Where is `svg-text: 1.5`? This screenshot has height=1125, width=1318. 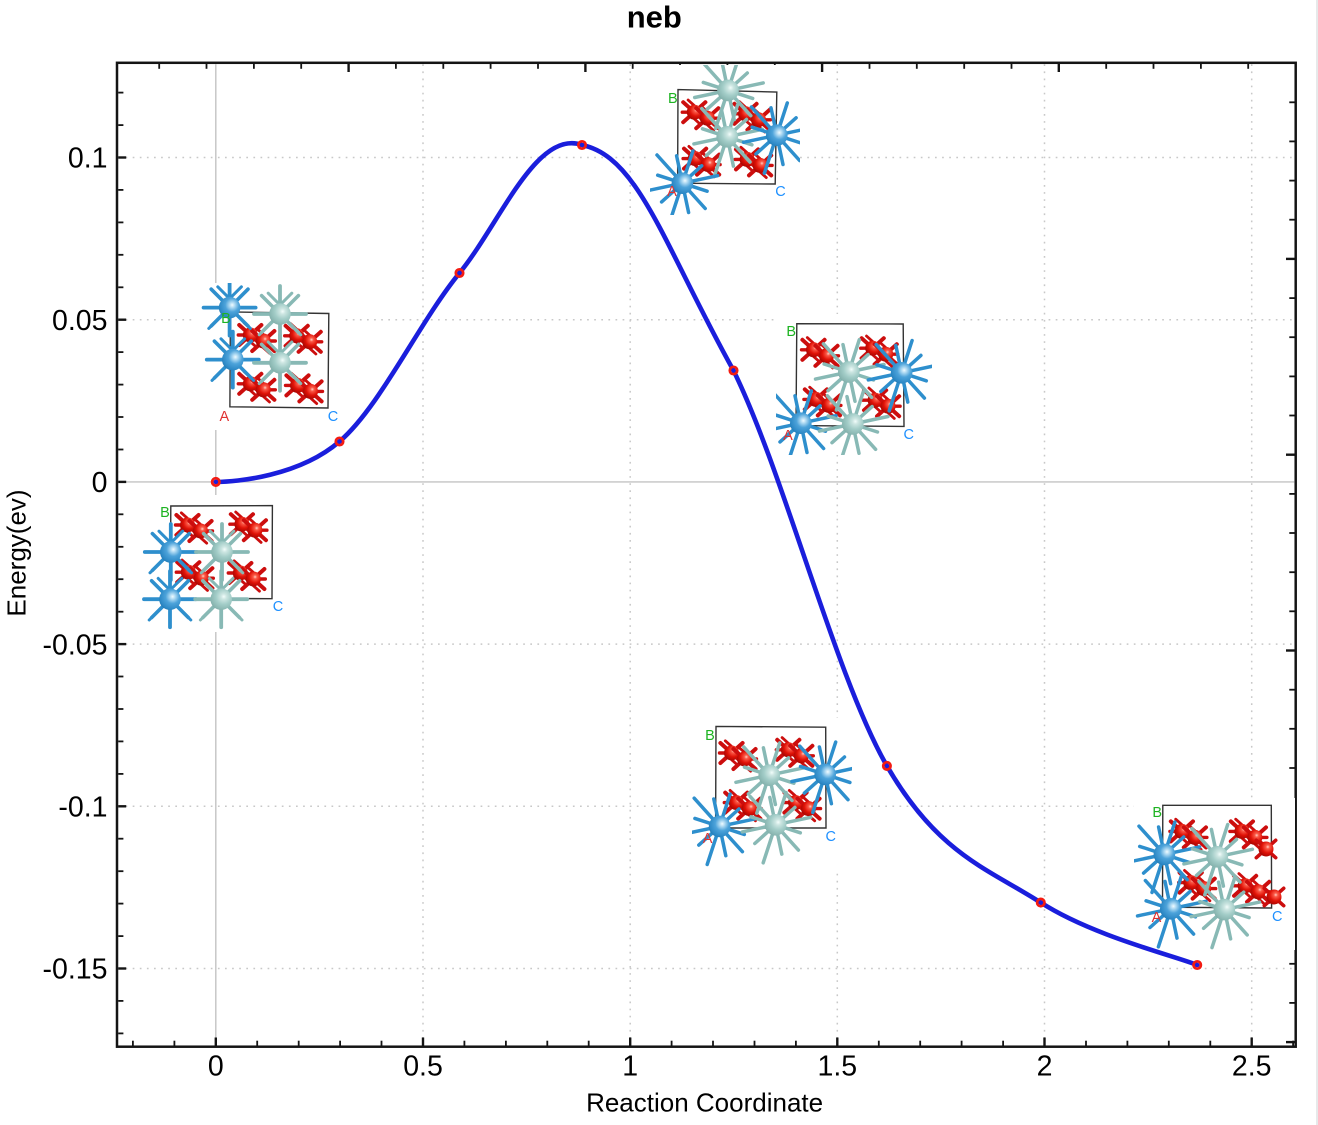 svg-text: 1.5 is located at coordinates (837, 1067).